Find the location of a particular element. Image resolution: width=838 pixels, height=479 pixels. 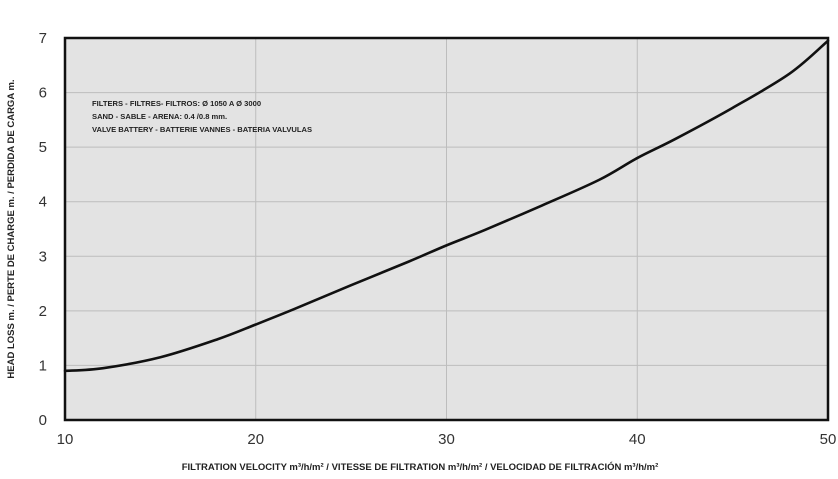

y-tick-label: 4 is located at coordinates (43, 202).